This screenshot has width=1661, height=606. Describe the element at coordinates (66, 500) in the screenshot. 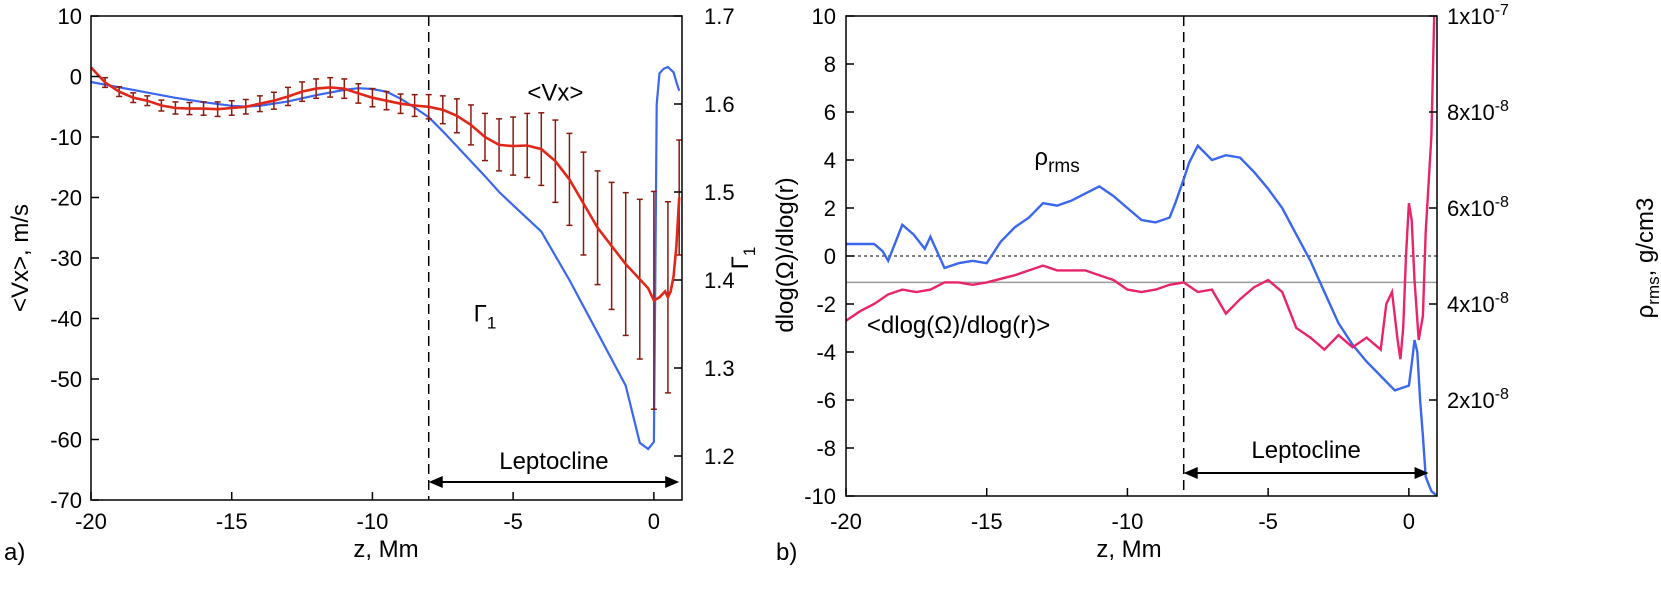

I see `panel-a-y-tick-label: -70` at that location.